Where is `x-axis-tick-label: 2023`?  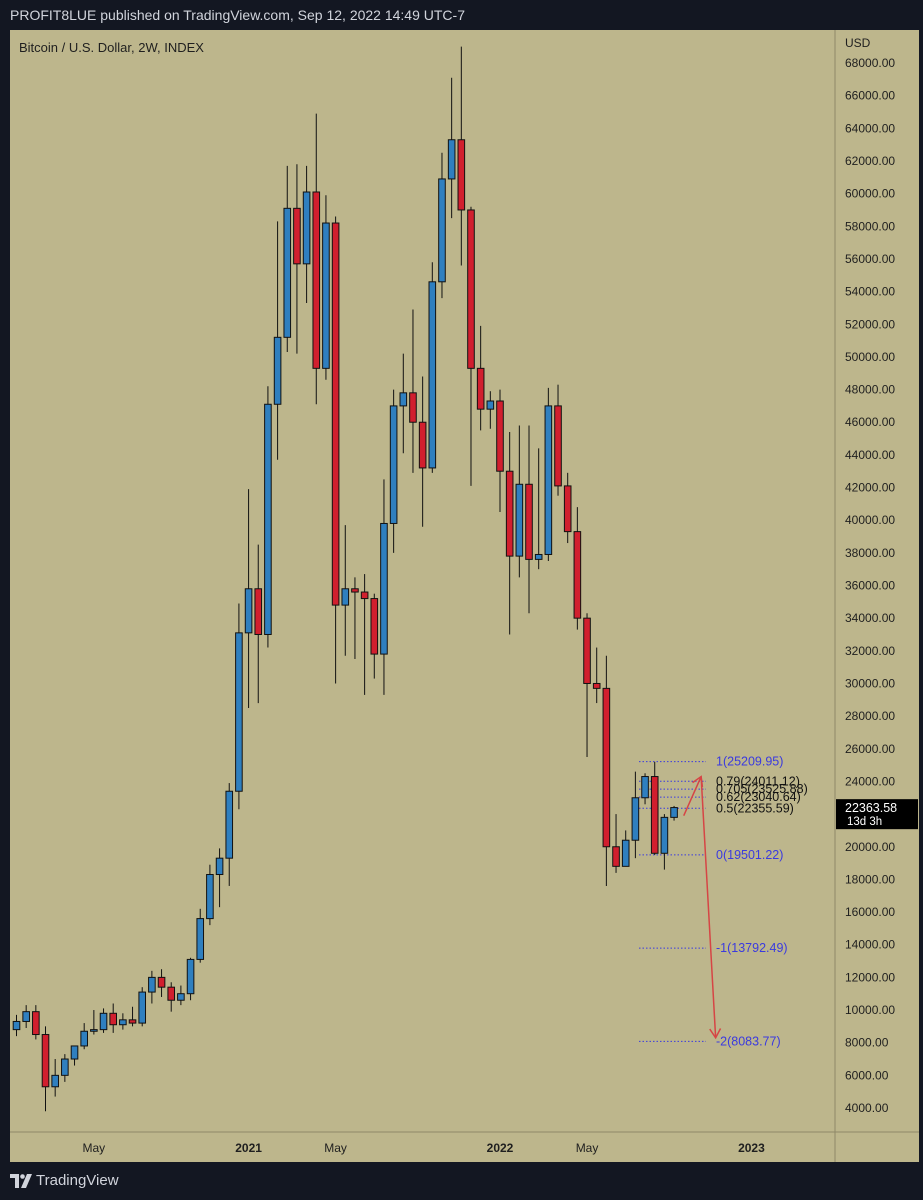 x-axis-tick-label: 2023 is located at coordinates (751, 1148).